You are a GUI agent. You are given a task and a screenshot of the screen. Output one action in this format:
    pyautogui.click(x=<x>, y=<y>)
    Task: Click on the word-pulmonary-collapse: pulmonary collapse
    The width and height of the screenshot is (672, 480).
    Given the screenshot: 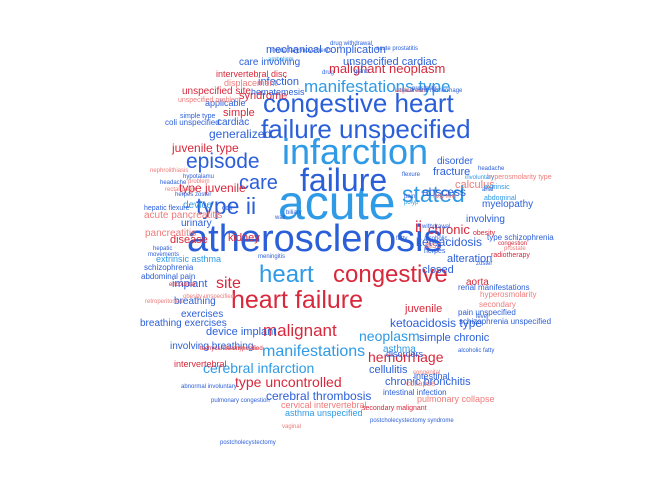 What is the action you would take?
    pyautogui.click(x=456, y=399)
    